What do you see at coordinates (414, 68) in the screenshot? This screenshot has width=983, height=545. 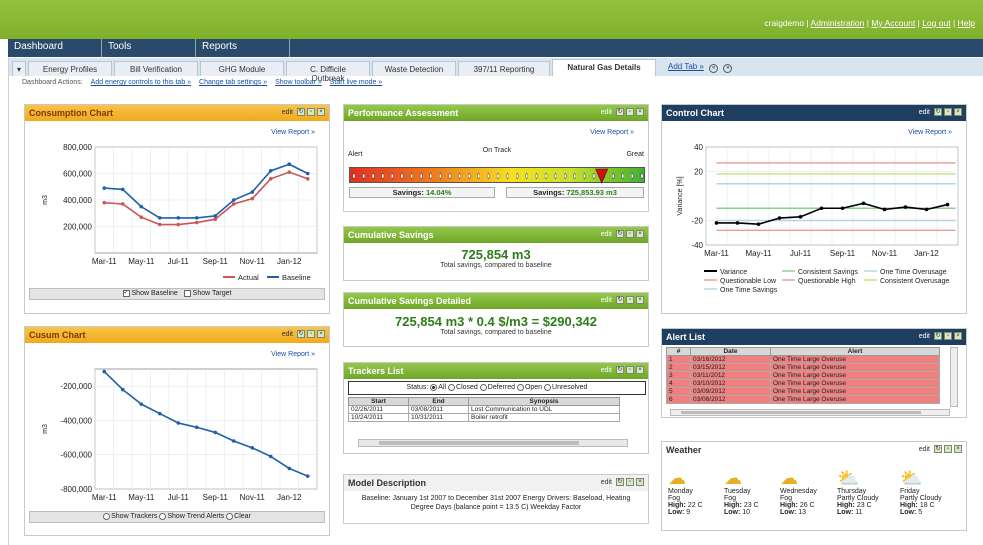 I see `tab-waste-detection: Waste Detection` at bounding box center [414, 68].